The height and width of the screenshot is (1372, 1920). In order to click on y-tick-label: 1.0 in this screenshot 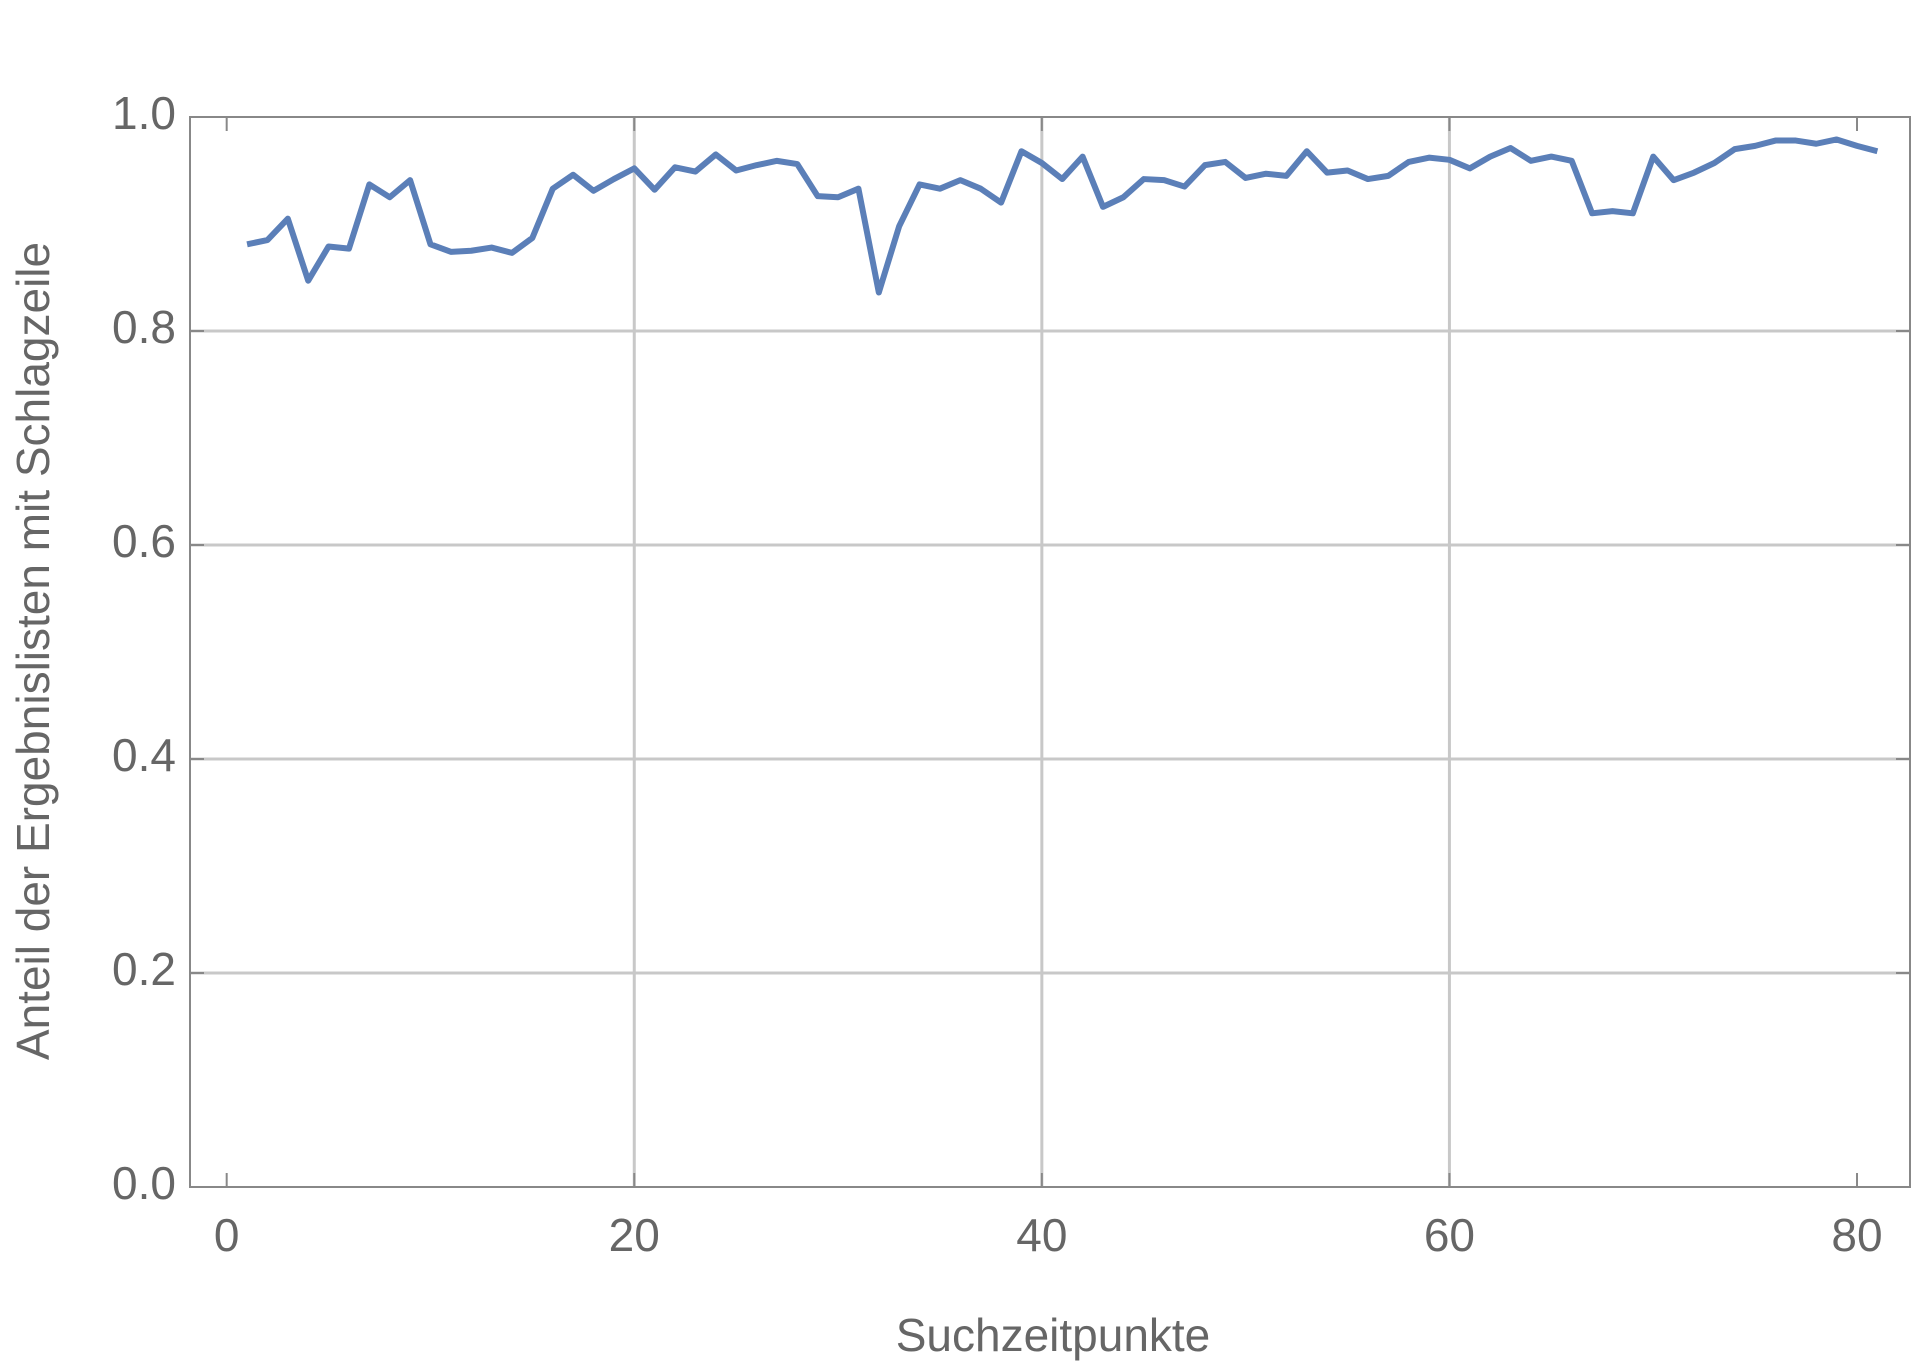, I will do `click(144, 113)`.